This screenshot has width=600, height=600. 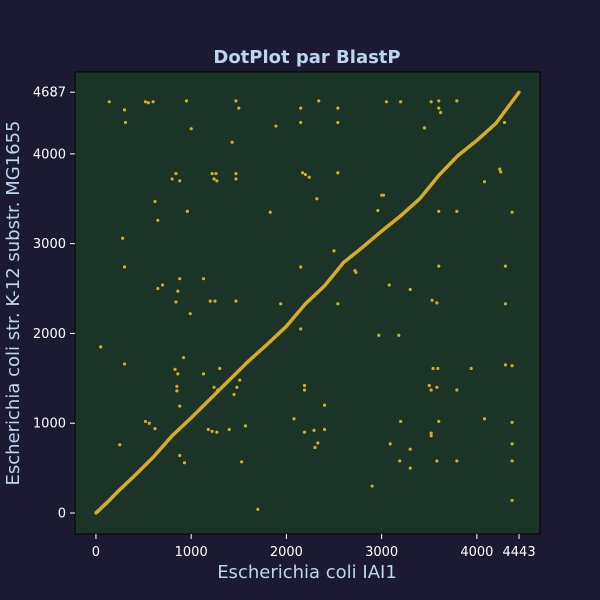 I want to click on x-tick-label: 0, so click(x=96, y=552).